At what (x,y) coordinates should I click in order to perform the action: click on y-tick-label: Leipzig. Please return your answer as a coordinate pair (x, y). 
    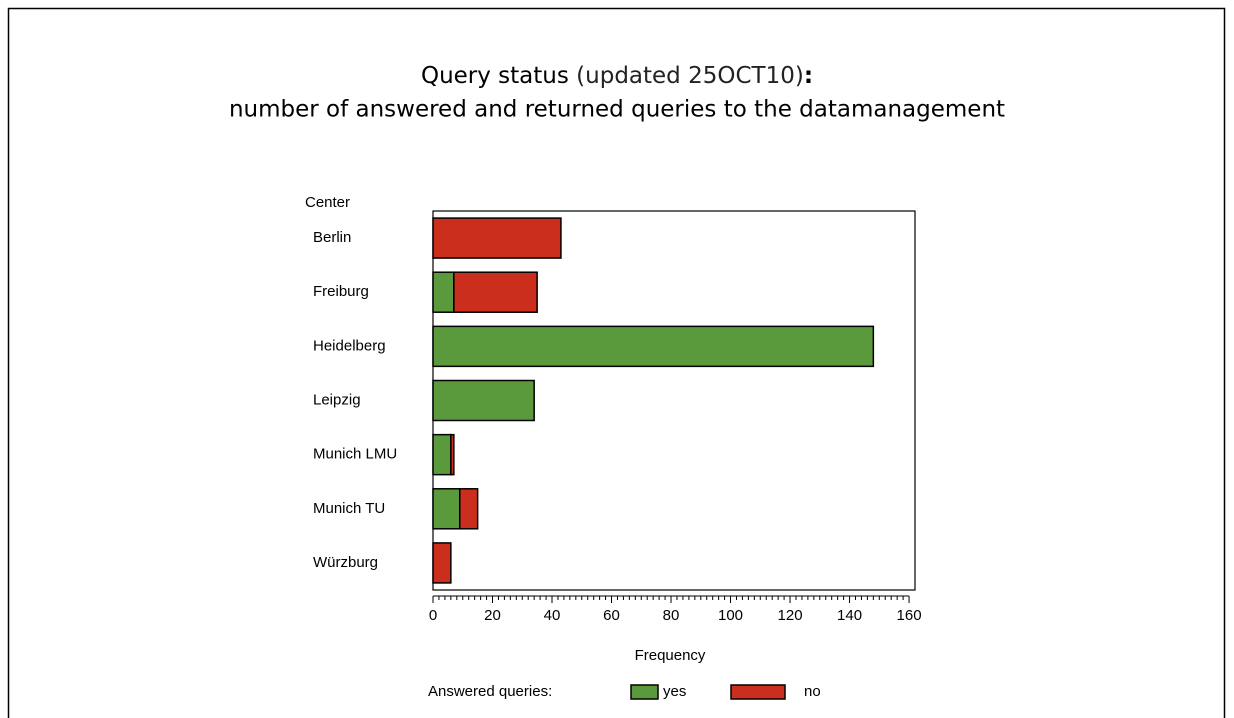
    Looking at the image, I should click on (337, 399).